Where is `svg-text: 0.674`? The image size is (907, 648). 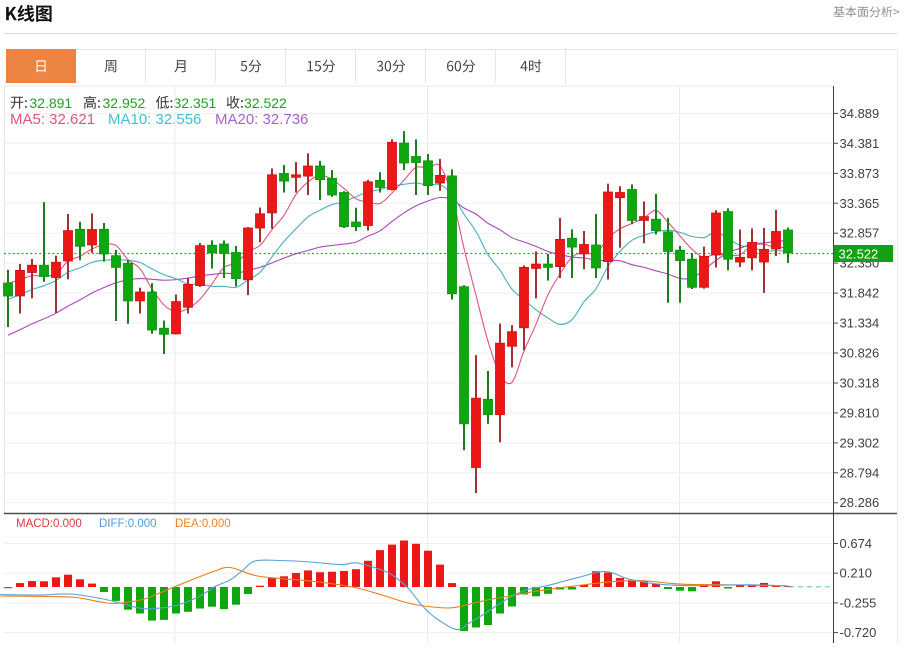
svg-text: 0.674 is located at coordinates (856, 543).